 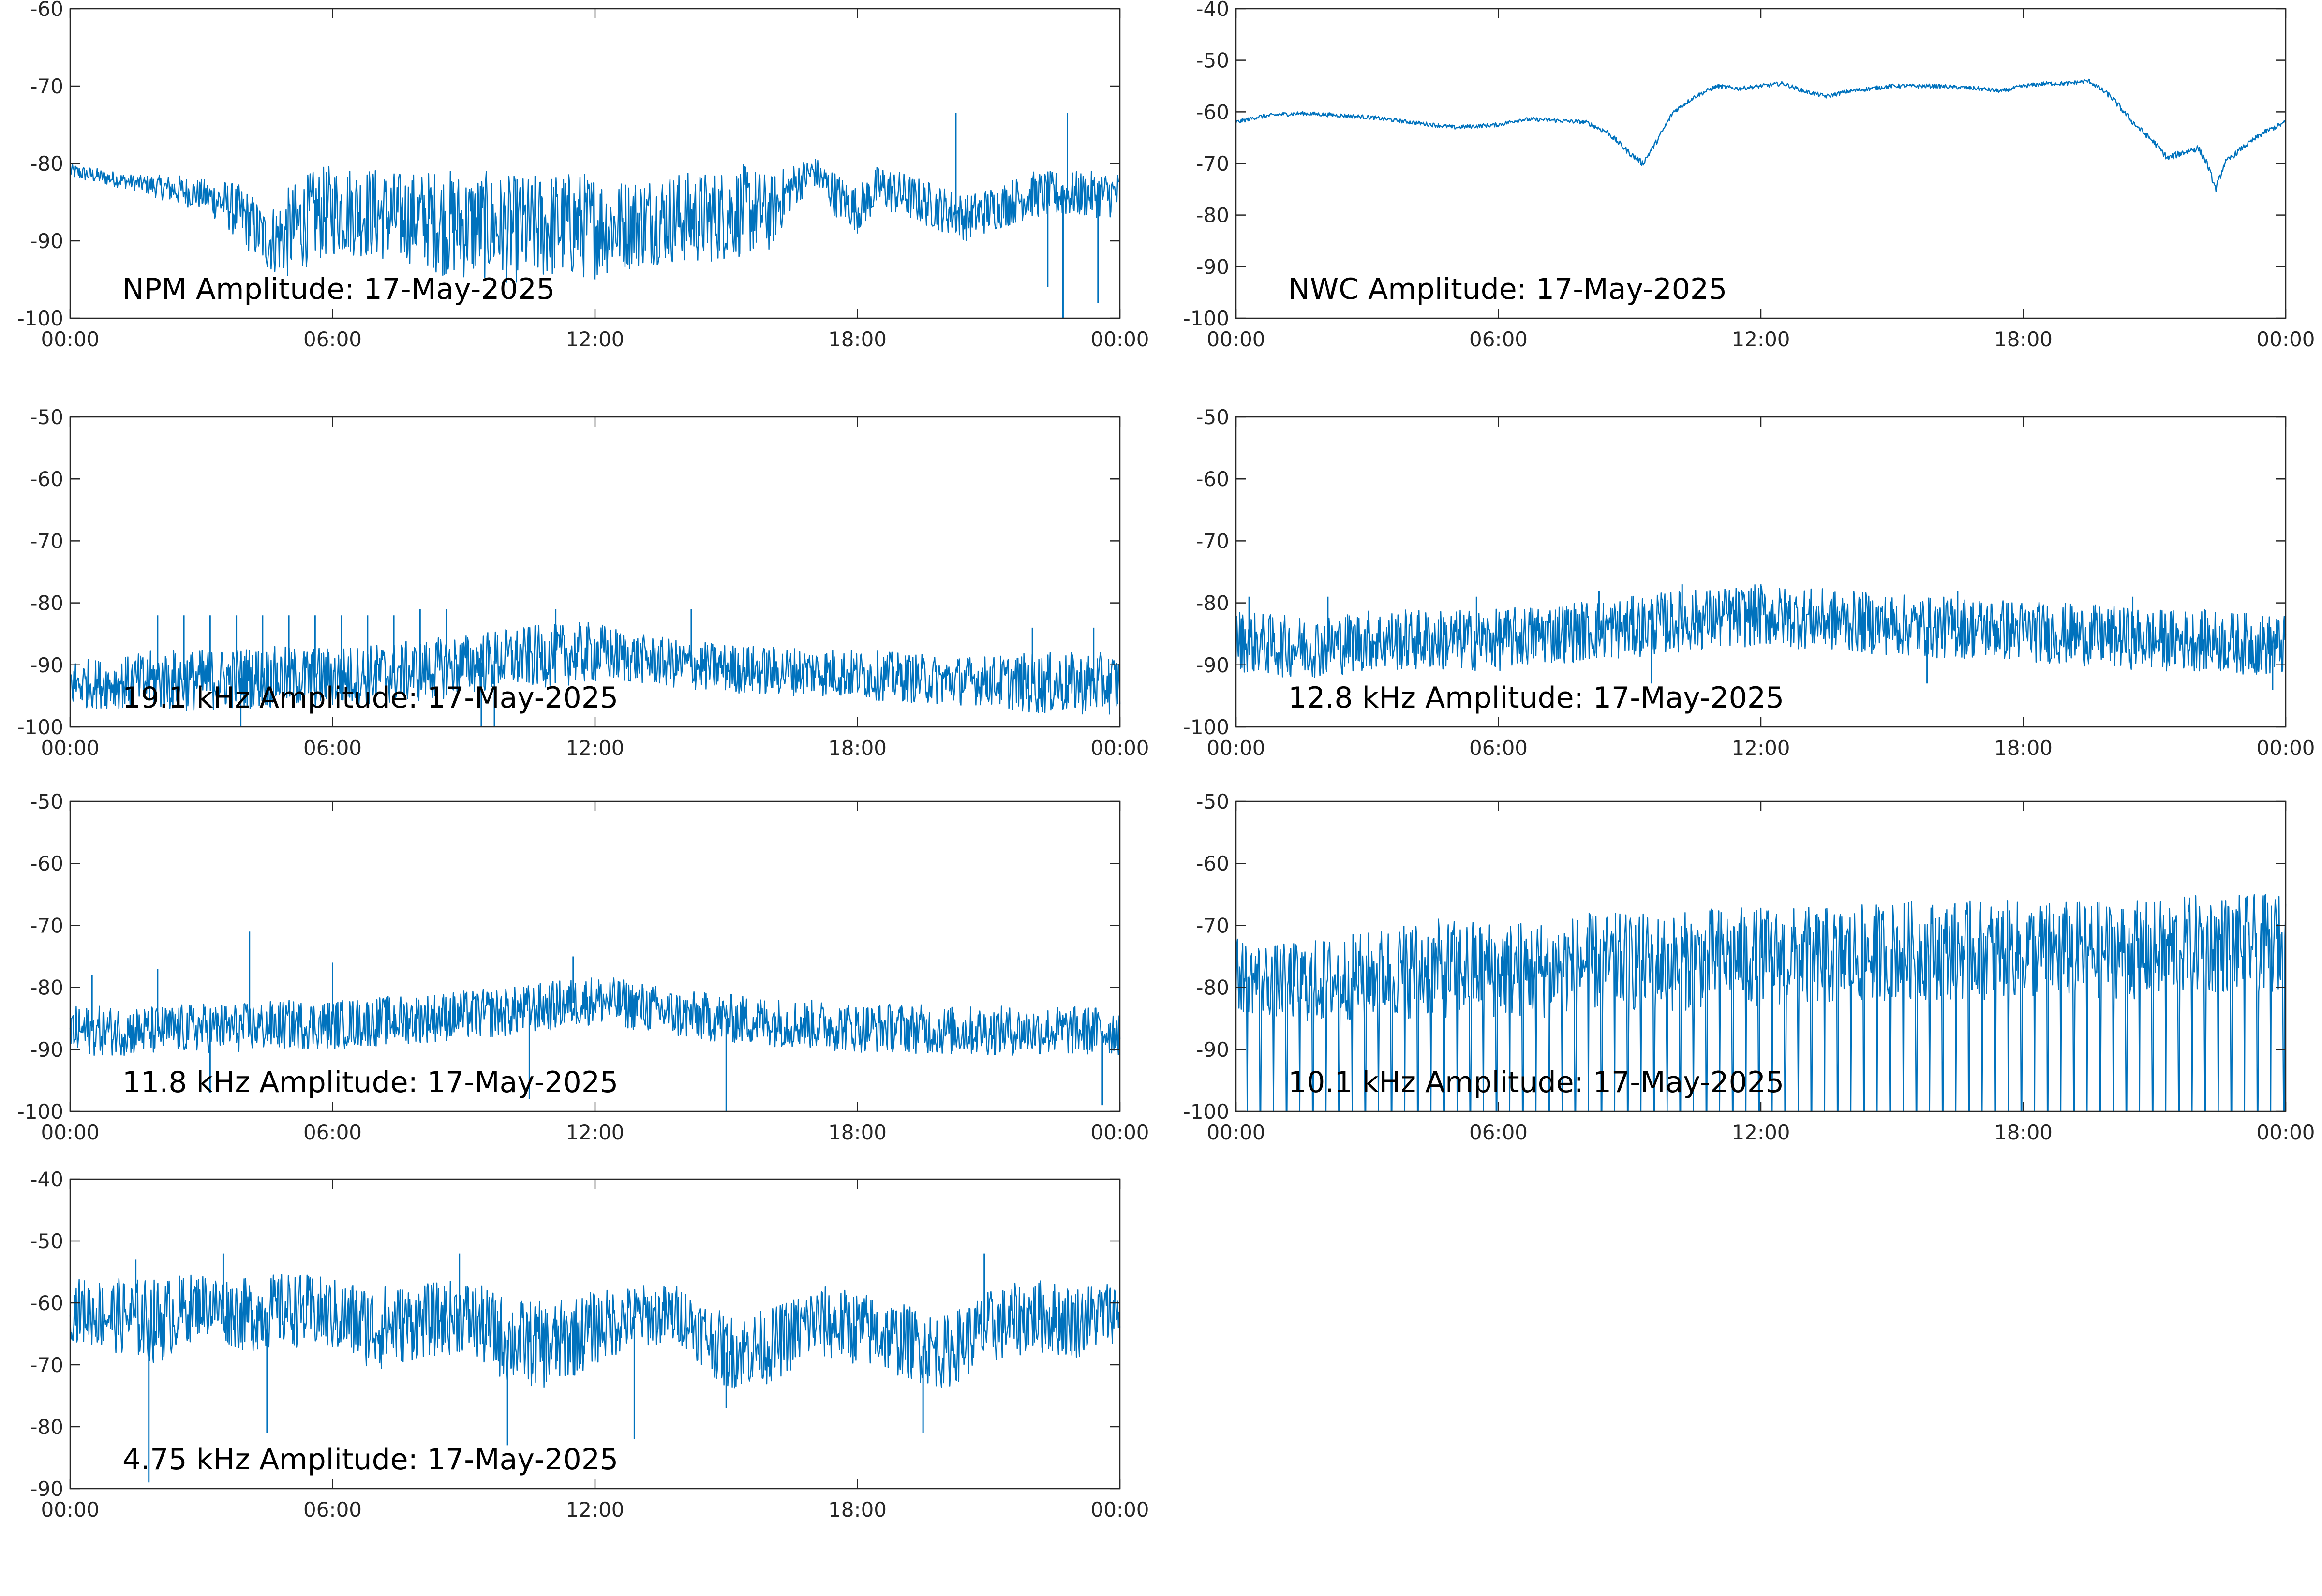 What do you see at coordinates (370, 698) in the screenshot?
I see `panel-title: 19.1 kHz Amplitude: 17-May-2025` at bounding box center [370, 698].